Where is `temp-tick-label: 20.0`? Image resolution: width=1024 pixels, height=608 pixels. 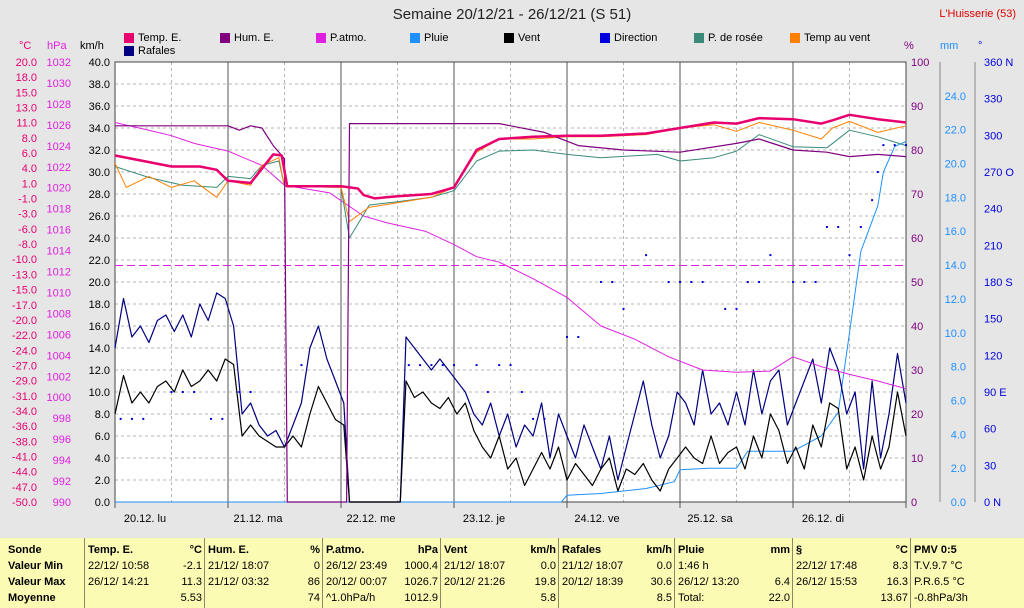
temp-tick-label: 20.0 is located at coordinates (26, 63).